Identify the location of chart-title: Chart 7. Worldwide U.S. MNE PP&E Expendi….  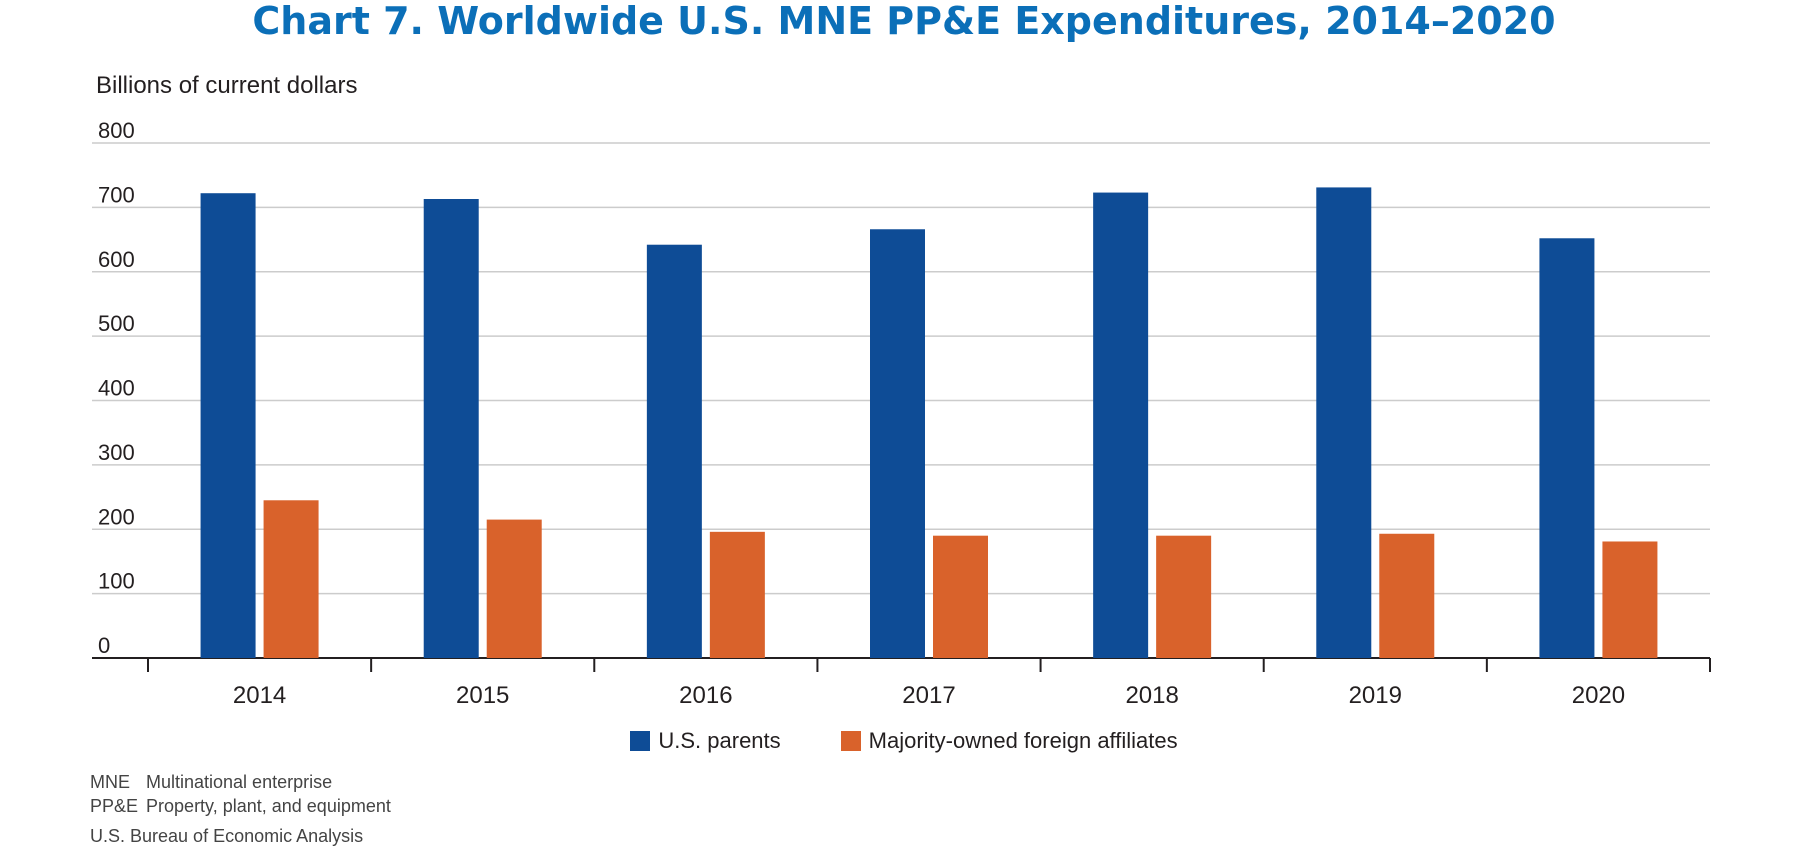
(904, 21).